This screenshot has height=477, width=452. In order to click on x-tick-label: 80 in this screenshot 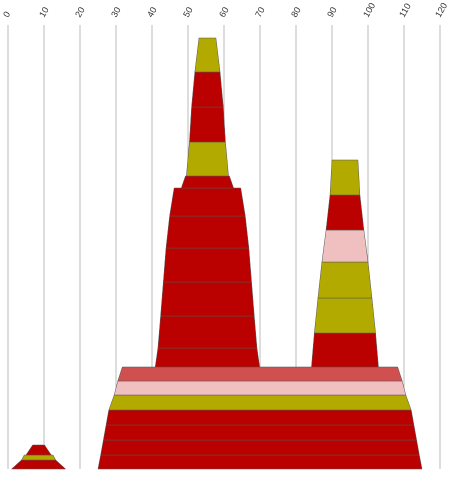, I will do `click(296, 12)`.